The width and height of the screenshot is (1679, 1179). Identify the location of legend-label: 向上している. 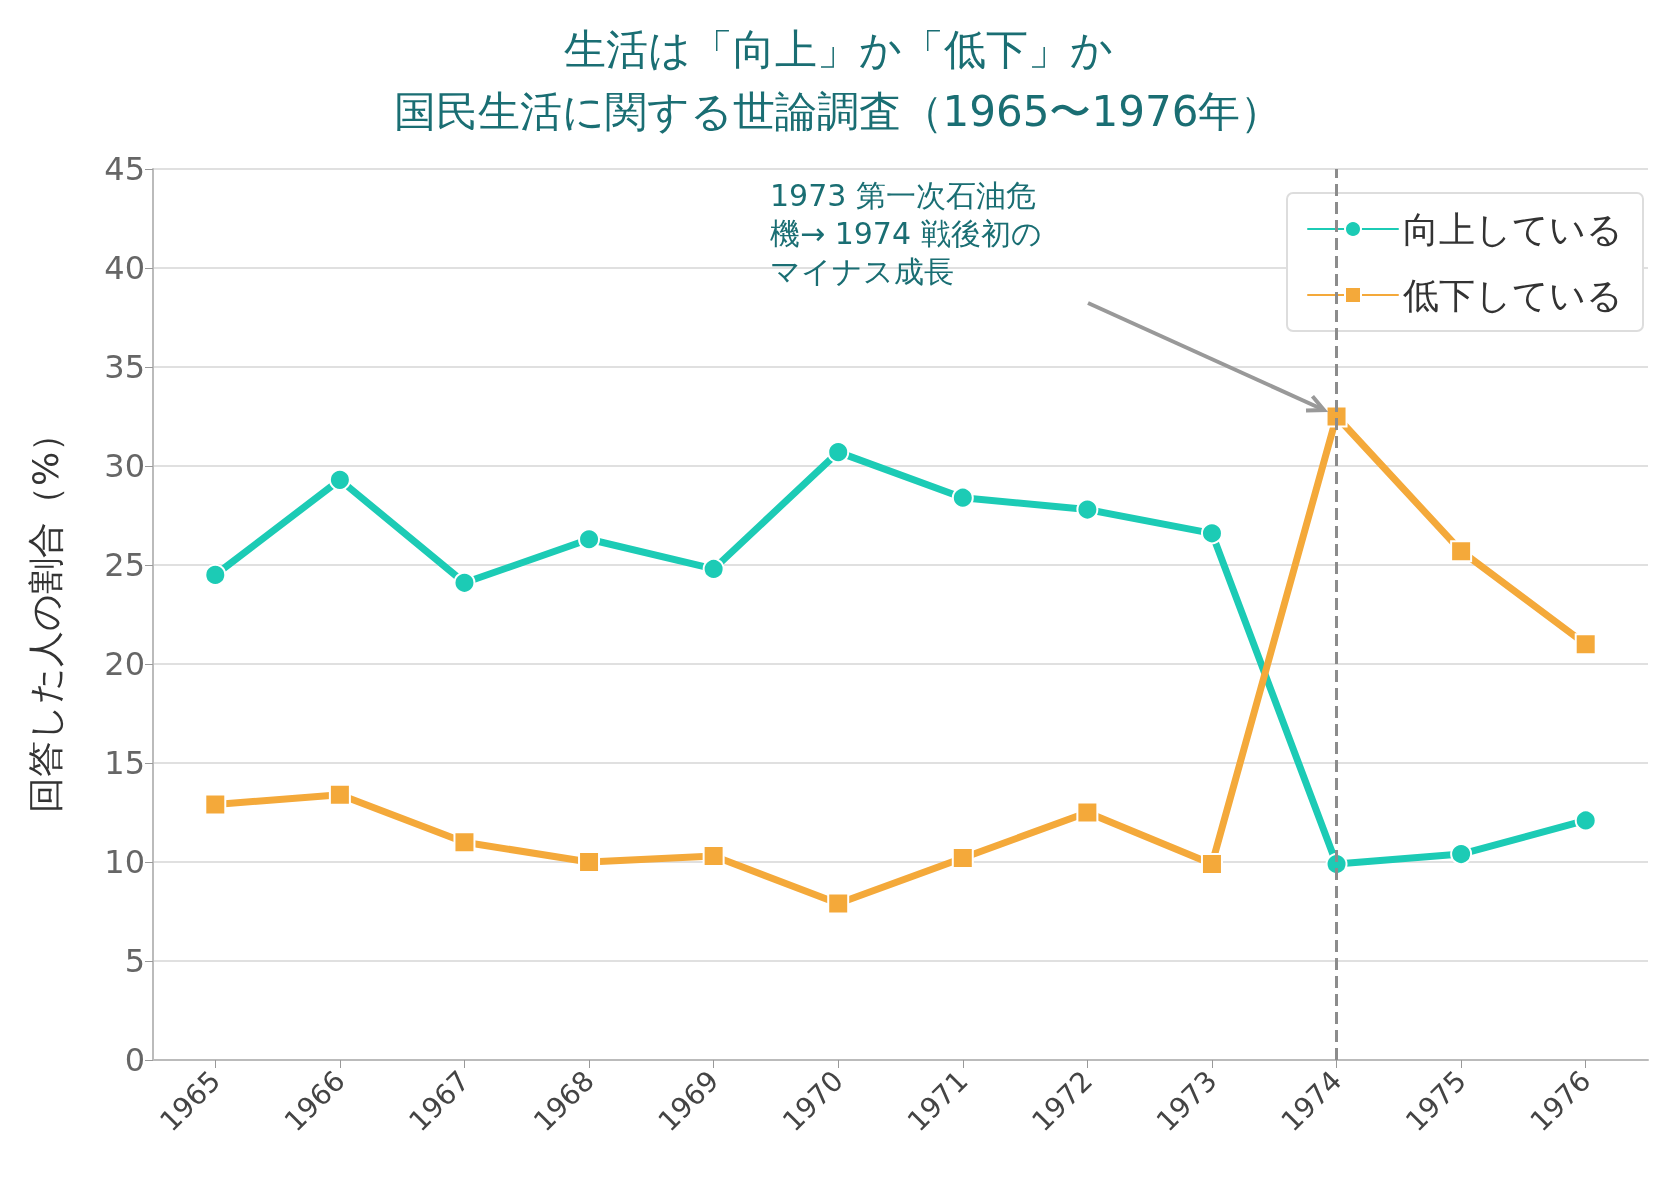
(1513, 229).